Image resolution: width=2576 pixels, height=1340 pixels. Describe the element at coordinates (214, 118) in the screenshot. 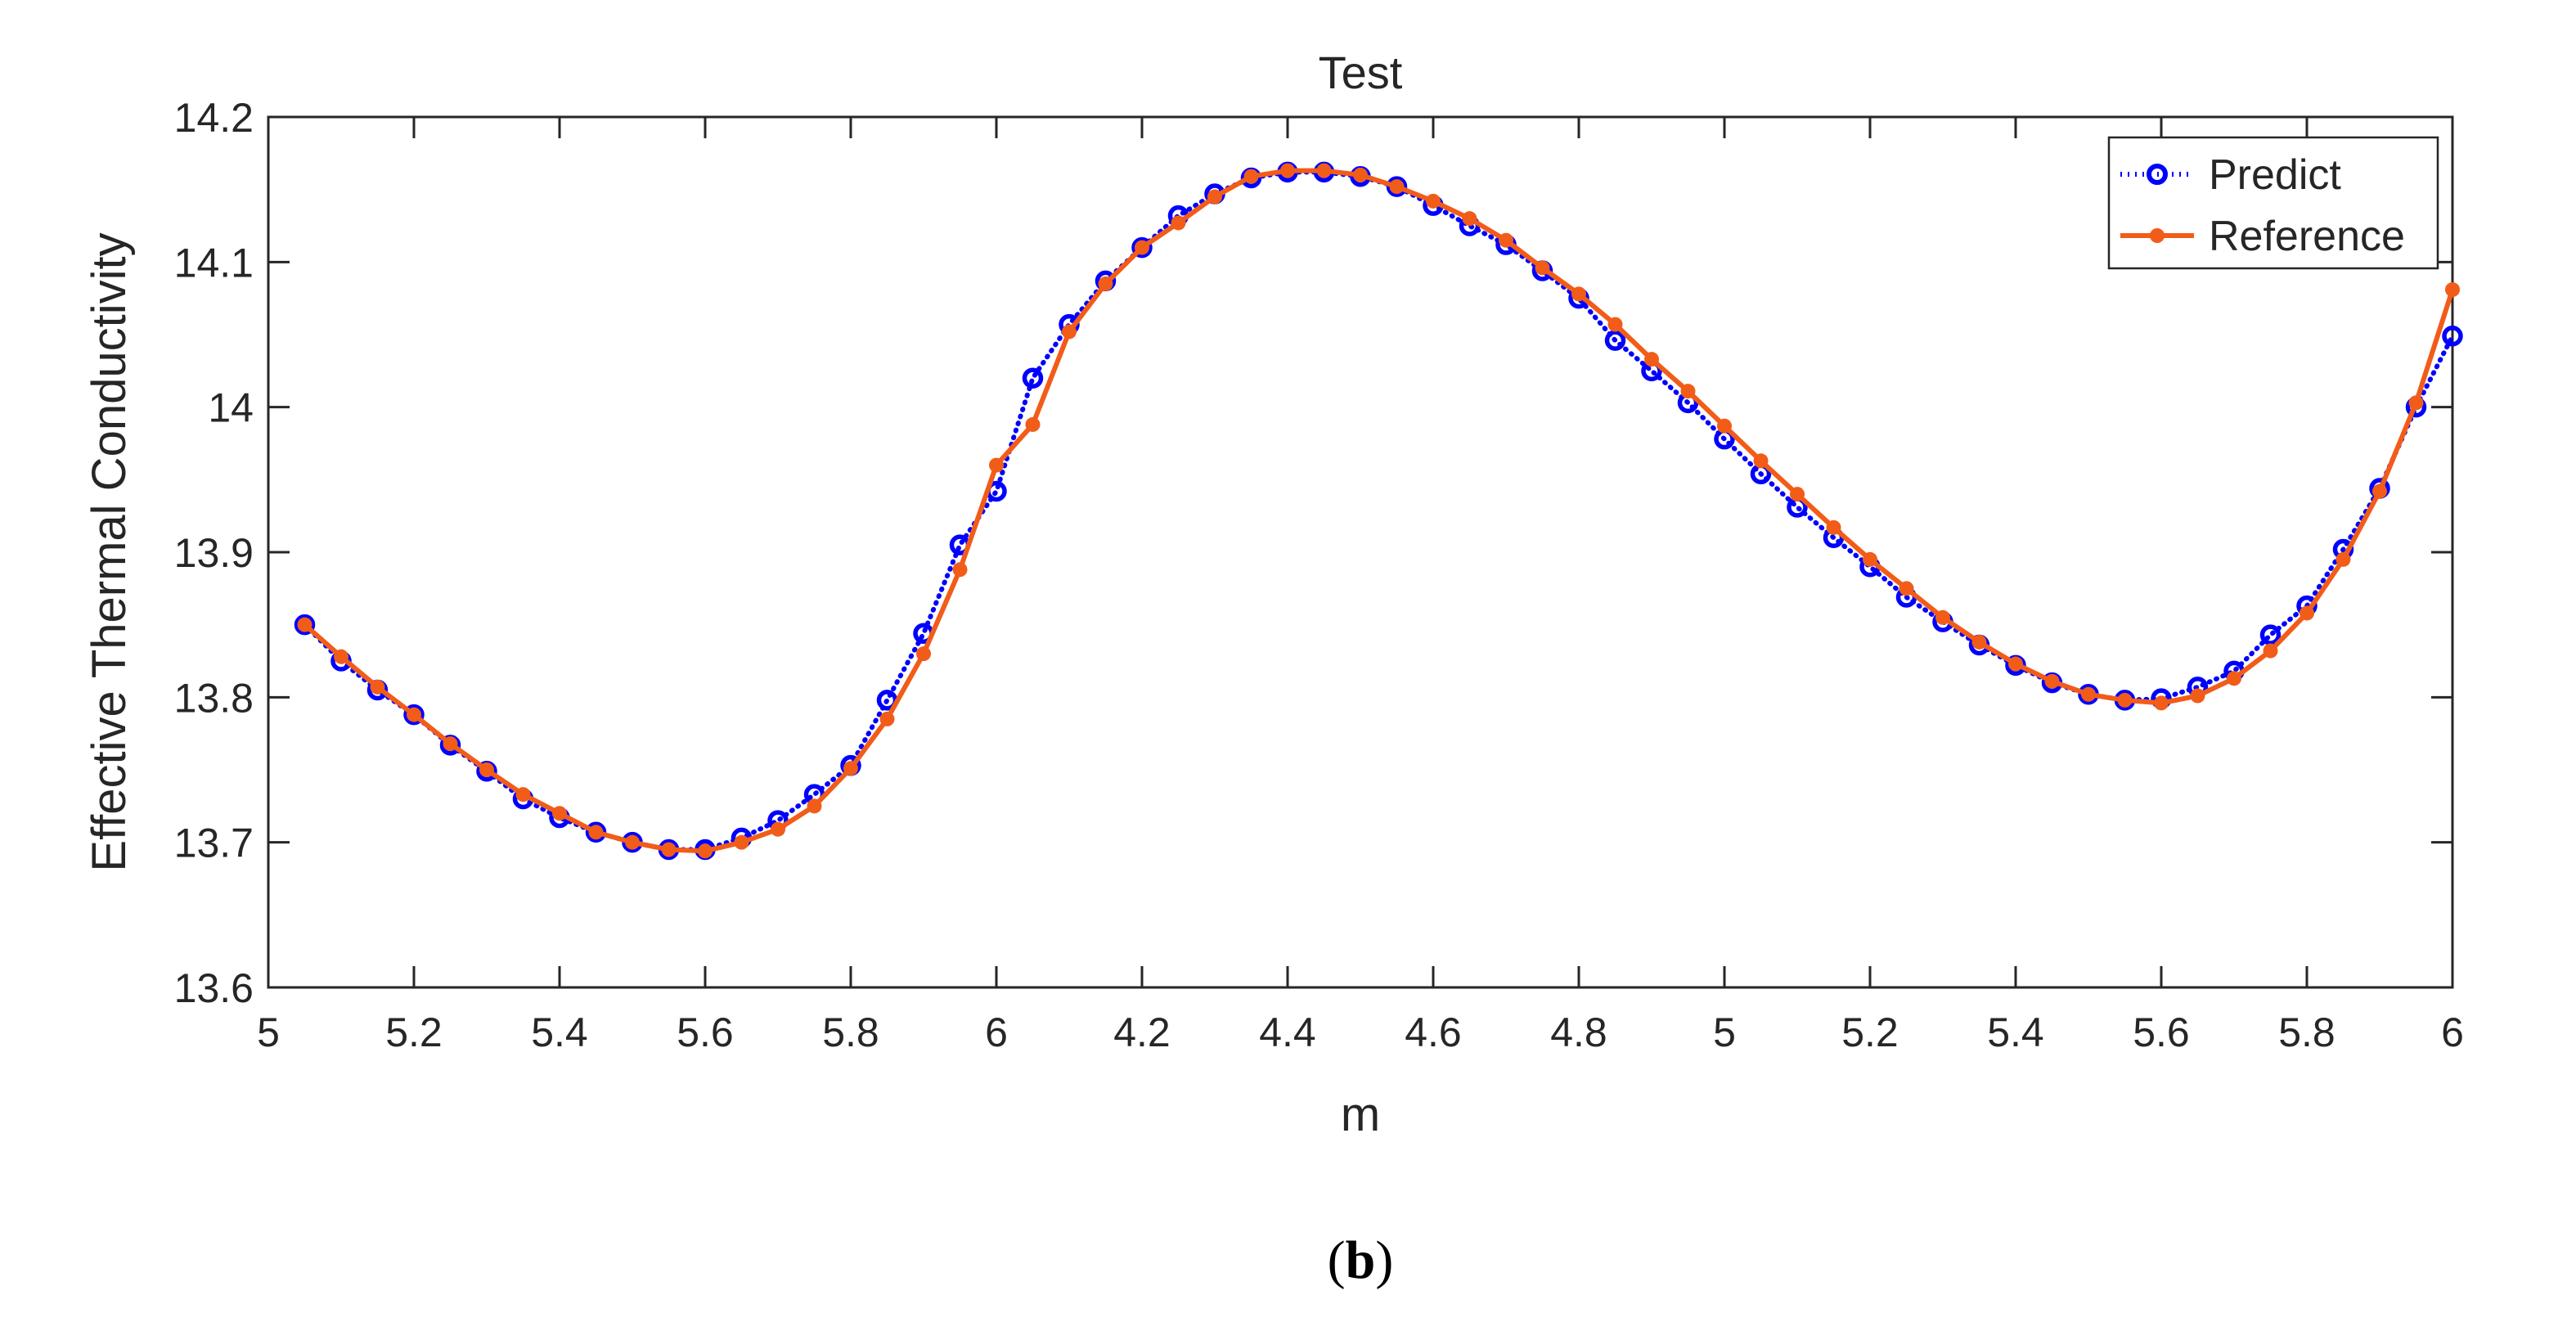

I see `y-tick-label: 14.2` at that location.